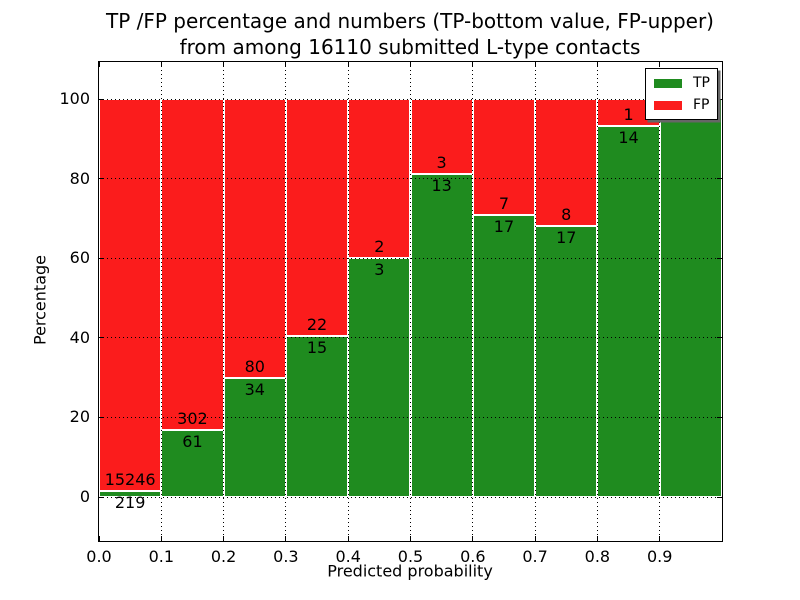  What do you see at coordinates (317, 324) in the screenshot?
I see `bar-count-label-fp: 22` at bounding box center [317, 324].